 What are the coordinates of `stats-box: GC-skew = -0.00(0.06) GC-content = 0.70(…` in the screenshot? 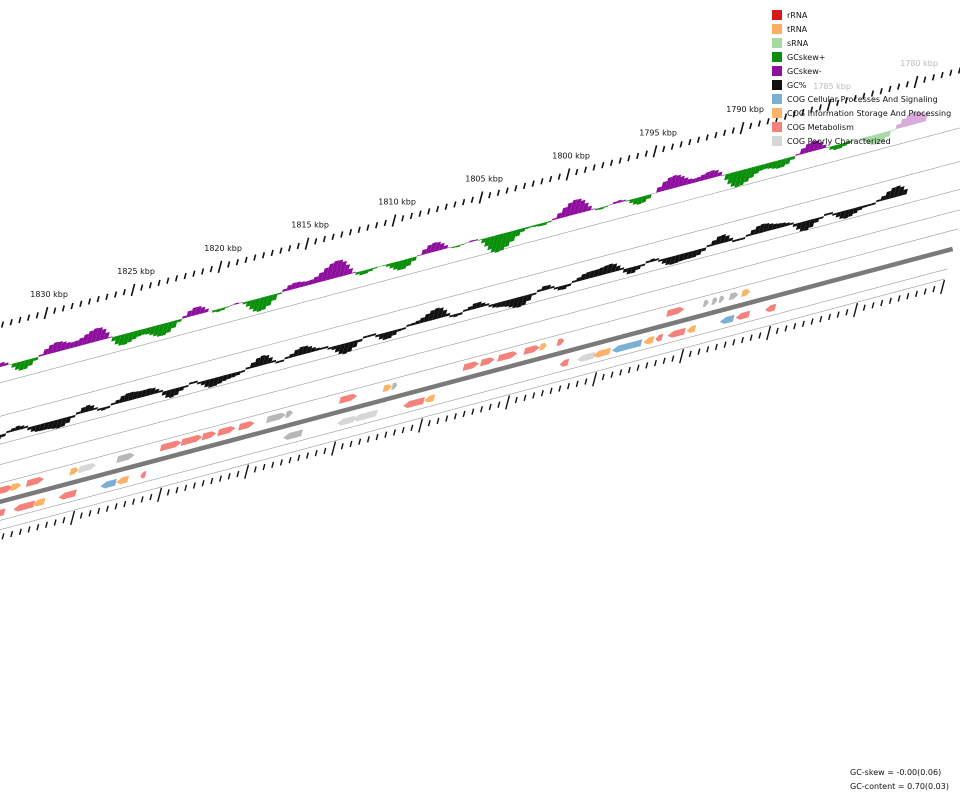 It's located at (899, 780).